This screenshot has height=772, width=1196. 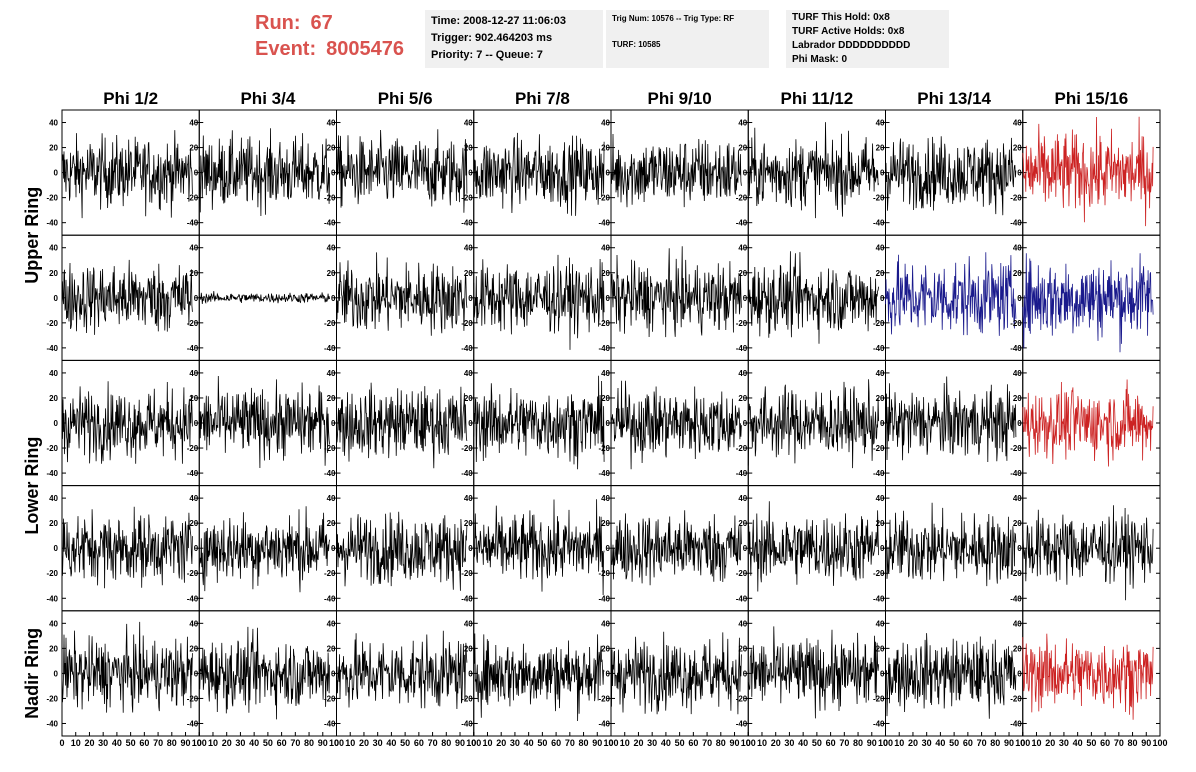 What do you see at coordinates (492, 38) in the screenshot?
I see `trigger-text: Trigger: 902.464203 ms` at bounding box center [492, 38].